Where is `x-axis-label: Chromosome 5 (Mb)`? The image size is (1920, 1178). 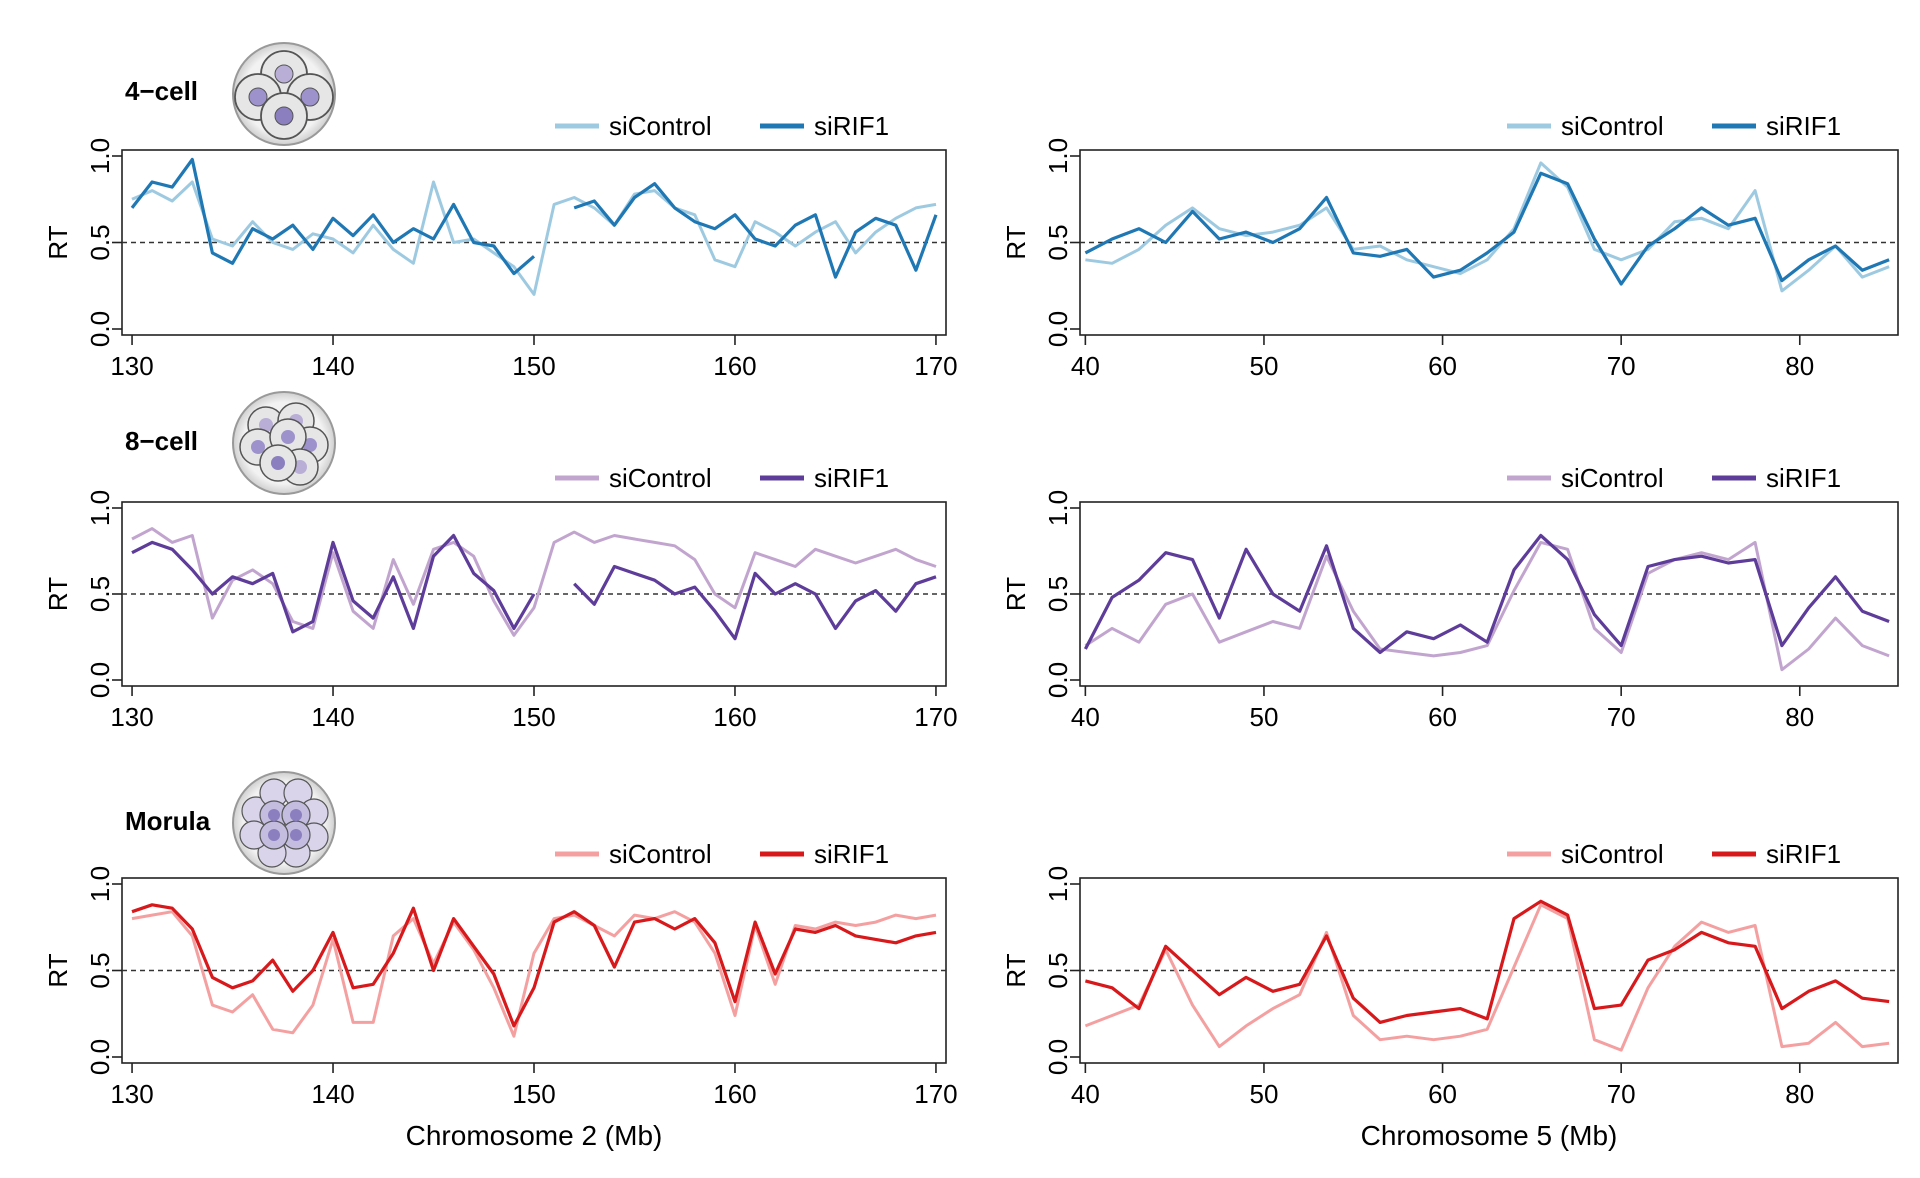 x-axis-label: Chromosome 5 (Mb) is located at coordinates (1489, 1135).